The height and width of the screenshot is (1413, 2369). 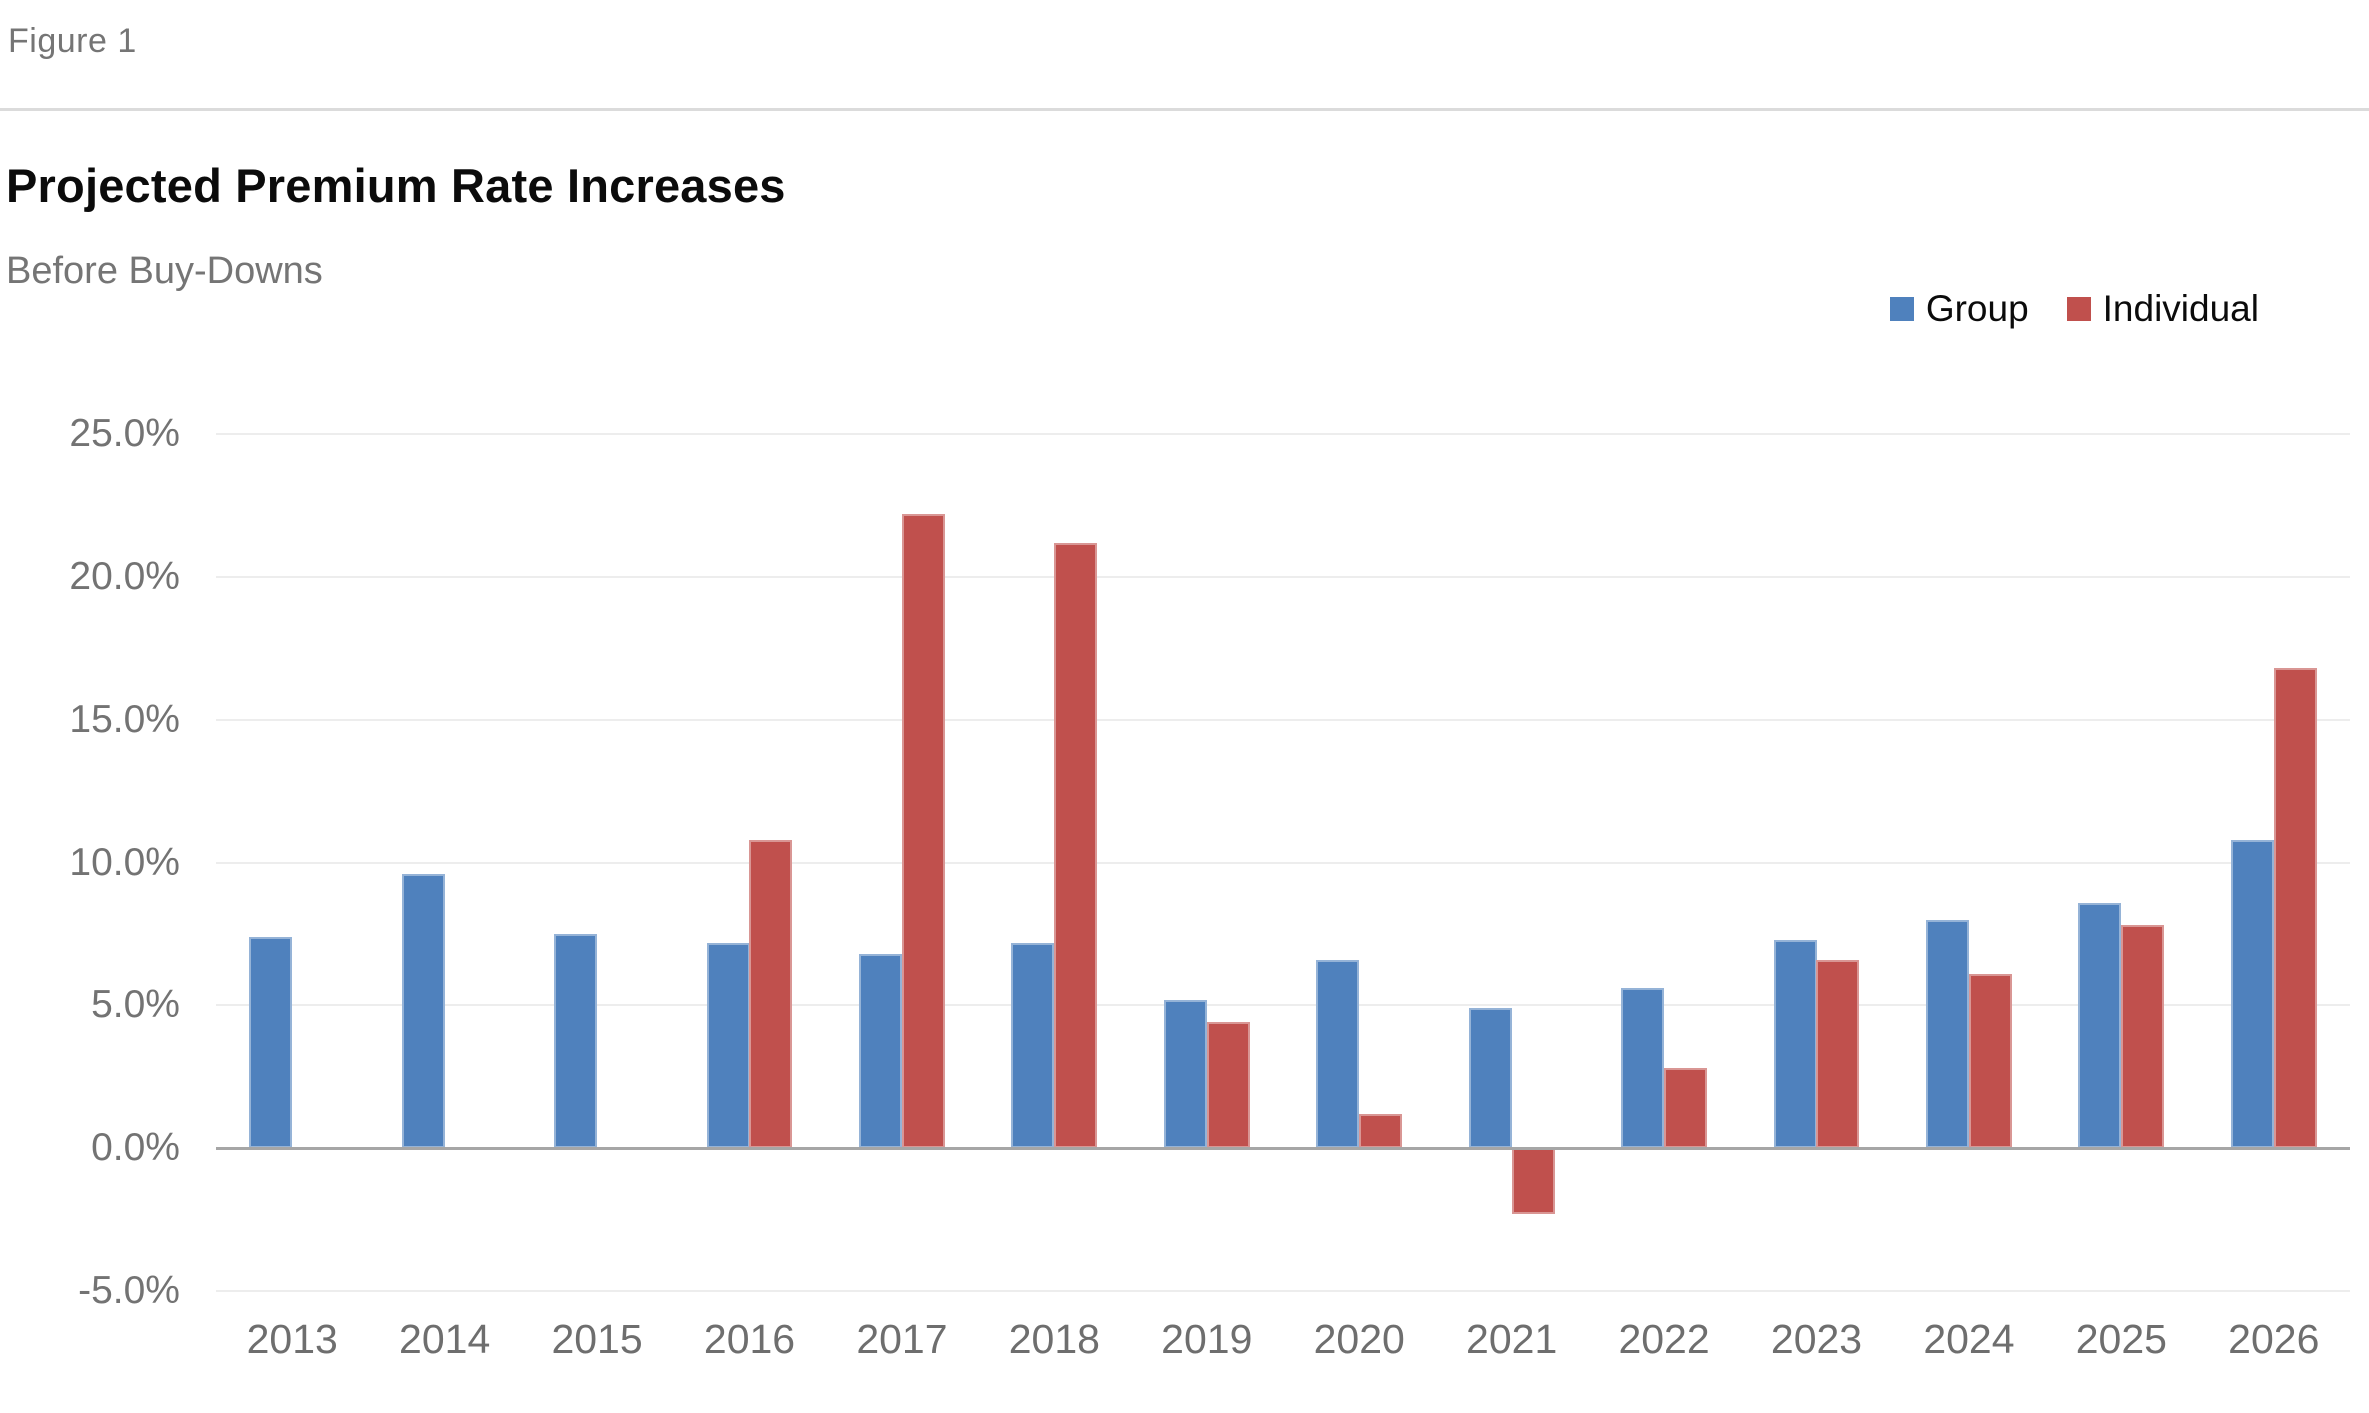 What do you see at coordinates (1686, 1108) in the screenshot?
I see `individual-bar-2022` at bounding box center [1686, 1108].